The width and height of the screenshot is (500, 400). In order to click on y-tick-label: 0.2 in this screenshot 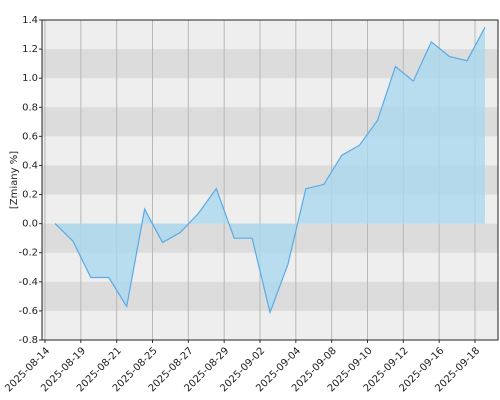, I will do `click(30, 195)`.